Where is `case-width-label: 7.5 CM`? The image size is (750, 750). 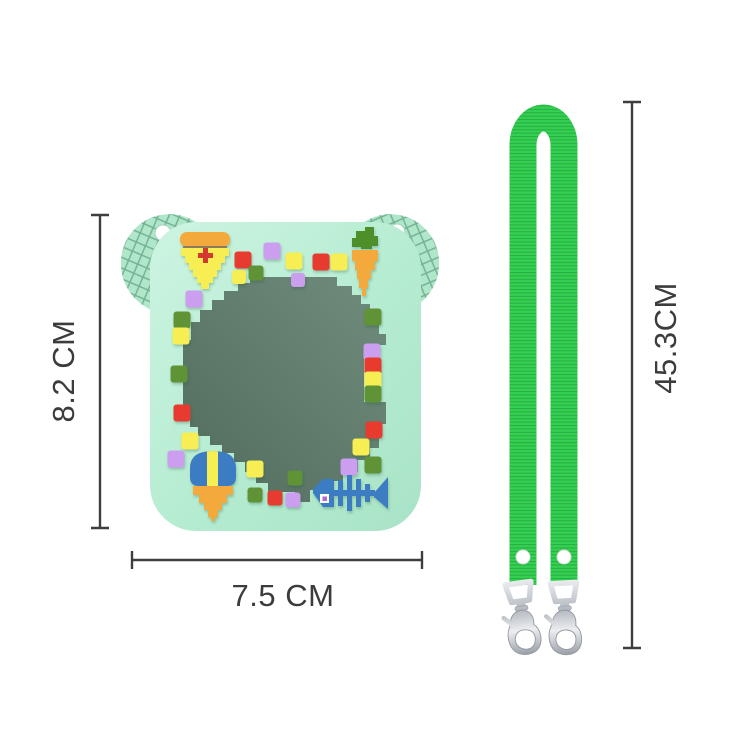 case-width-label: 7.5 CM is located at coordinates (283, 595).